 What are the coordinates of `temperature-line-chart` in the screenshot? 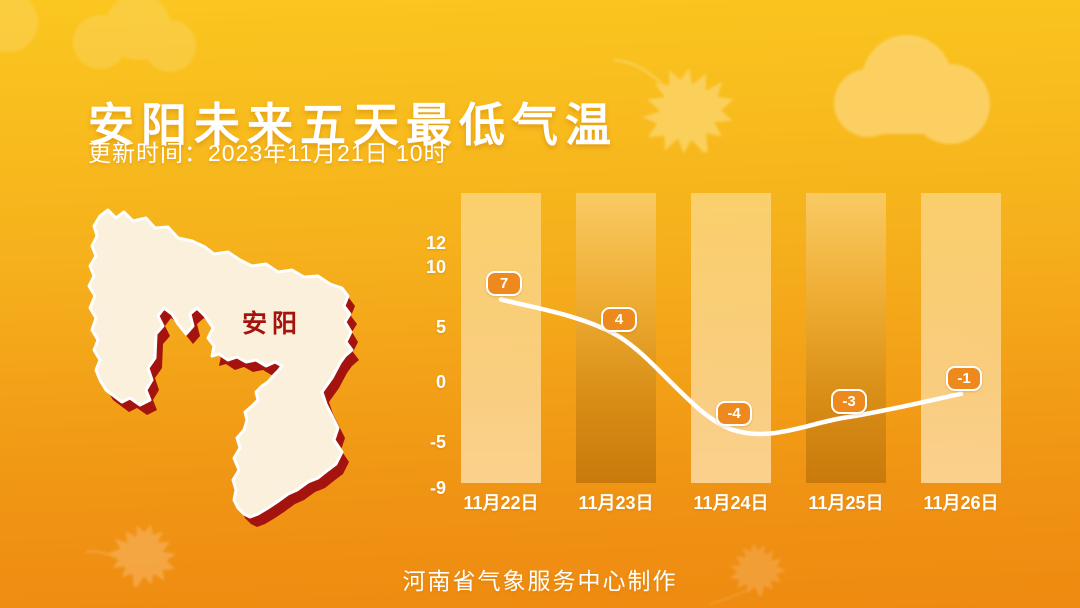 It's located at (731, 367).